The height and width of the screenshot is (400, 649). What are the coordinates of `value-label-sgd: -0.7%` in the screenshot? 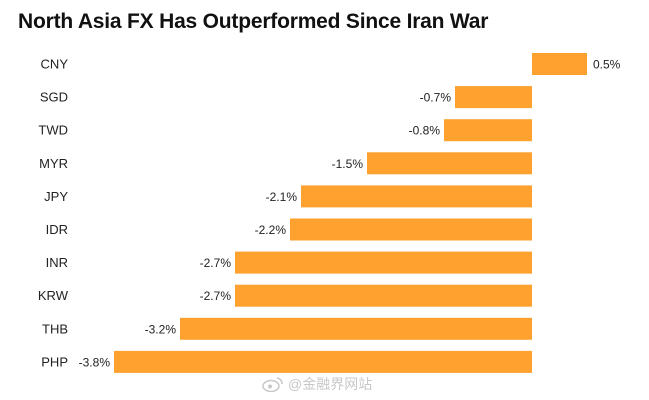 It's located at (436, 98).